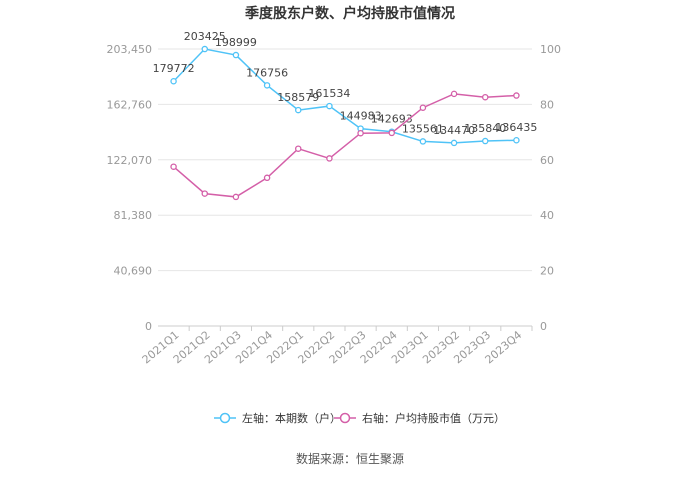 The width and height of the screenshot is (700, 478). Describe the element at coordinates (454, 130) in the screenshot. I see `data-label: 134470` at that location.